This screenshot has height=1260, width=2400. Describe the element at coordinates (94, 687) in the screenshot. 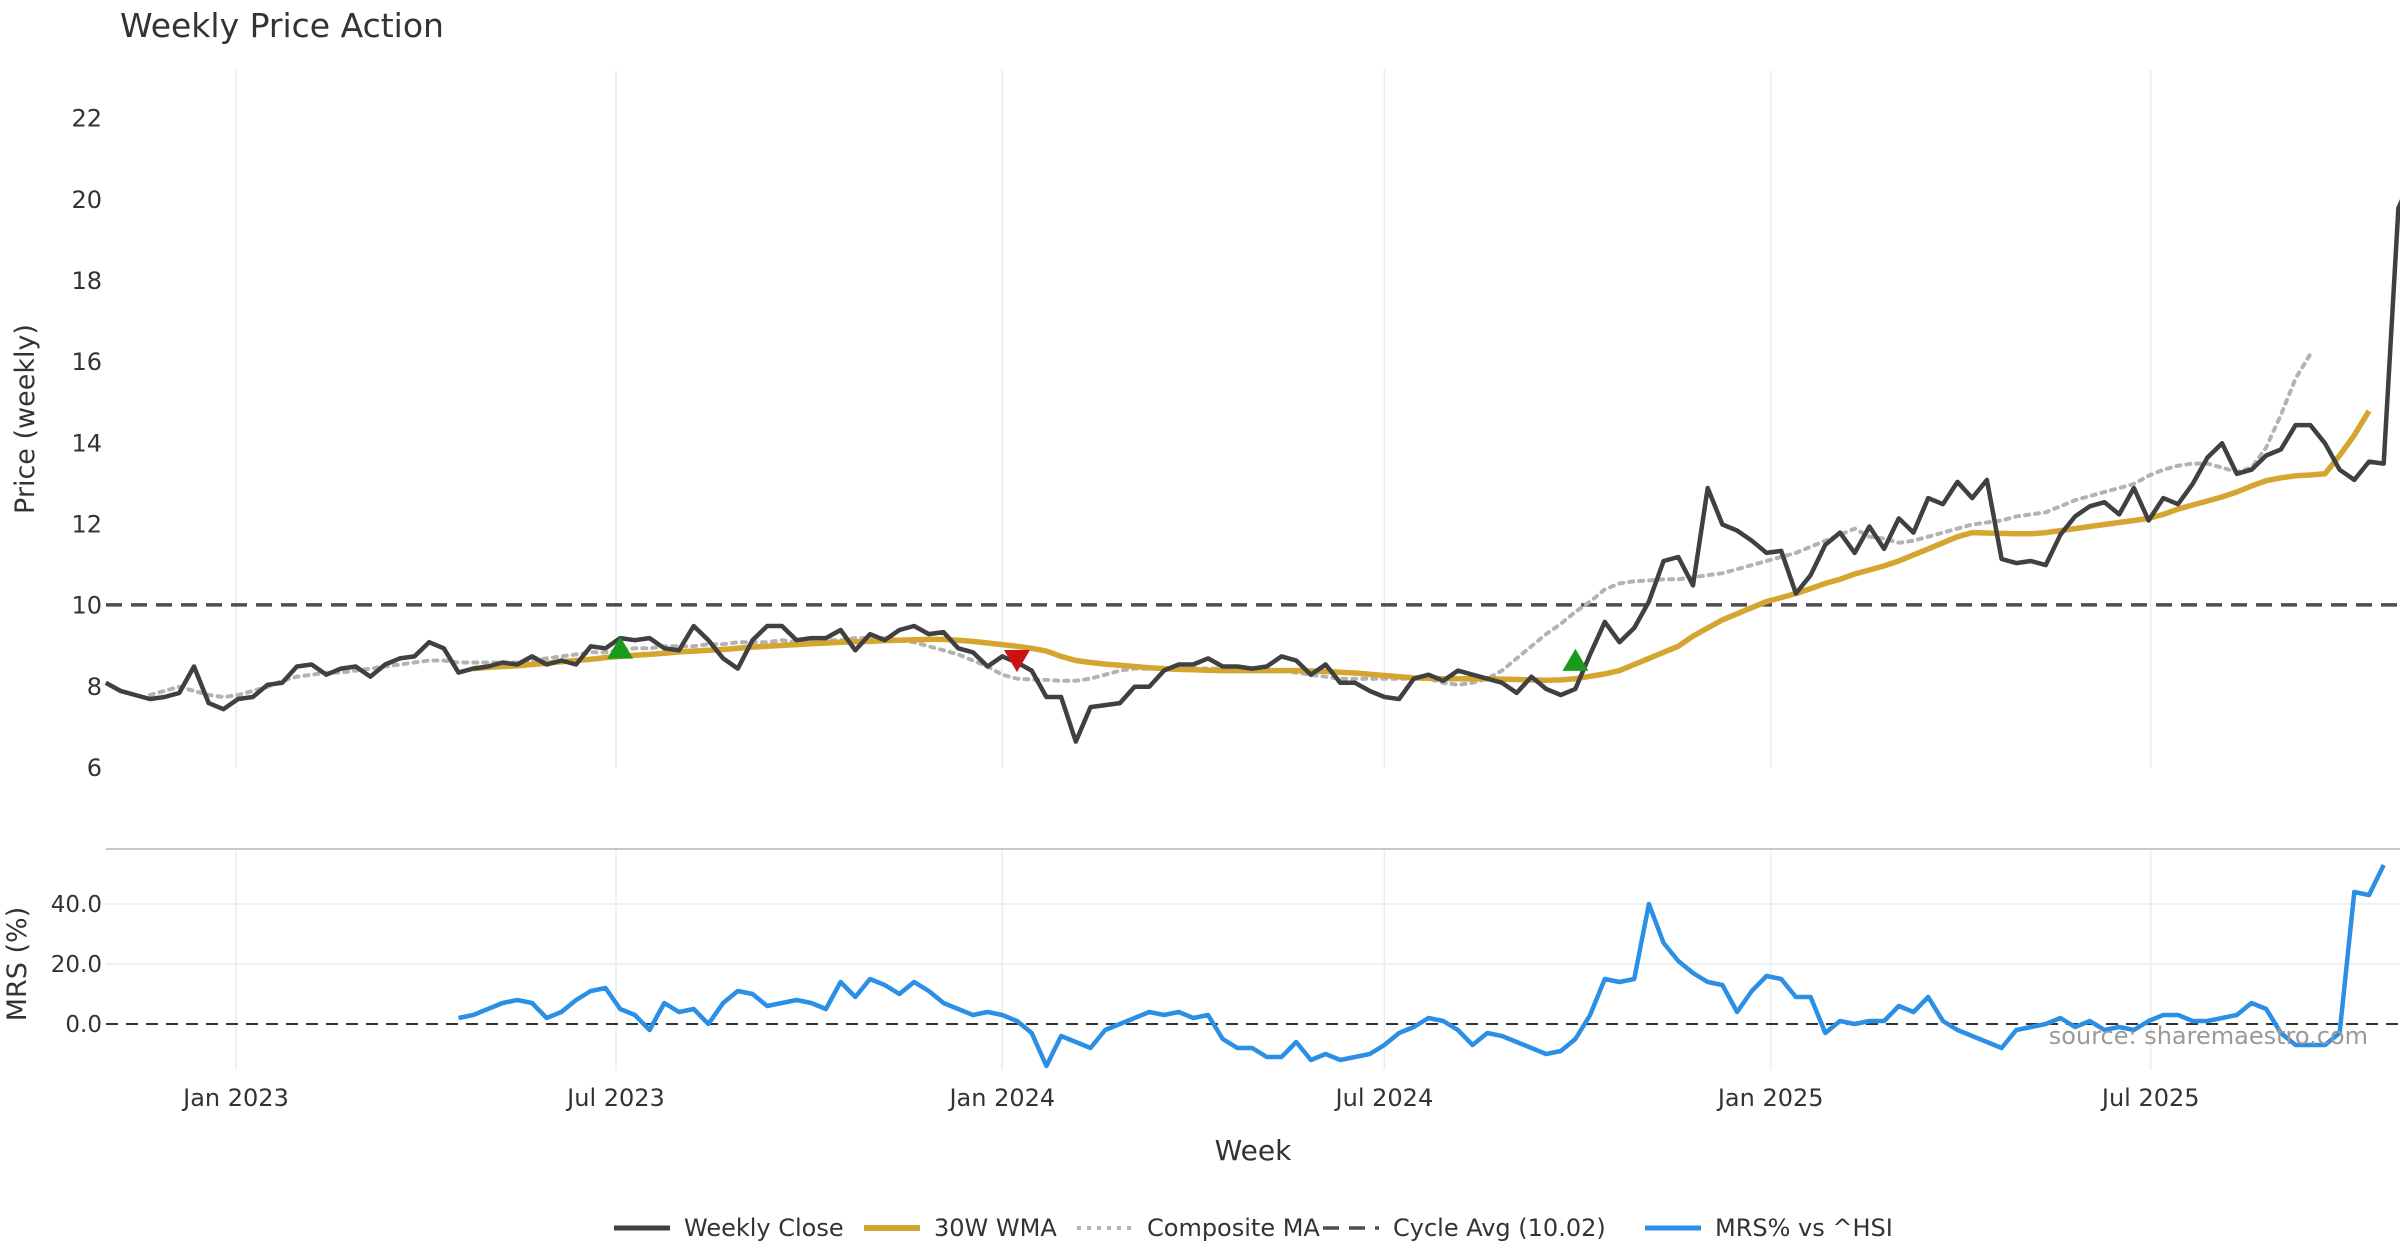

I see `price-y-tick-label: 8` at that location.